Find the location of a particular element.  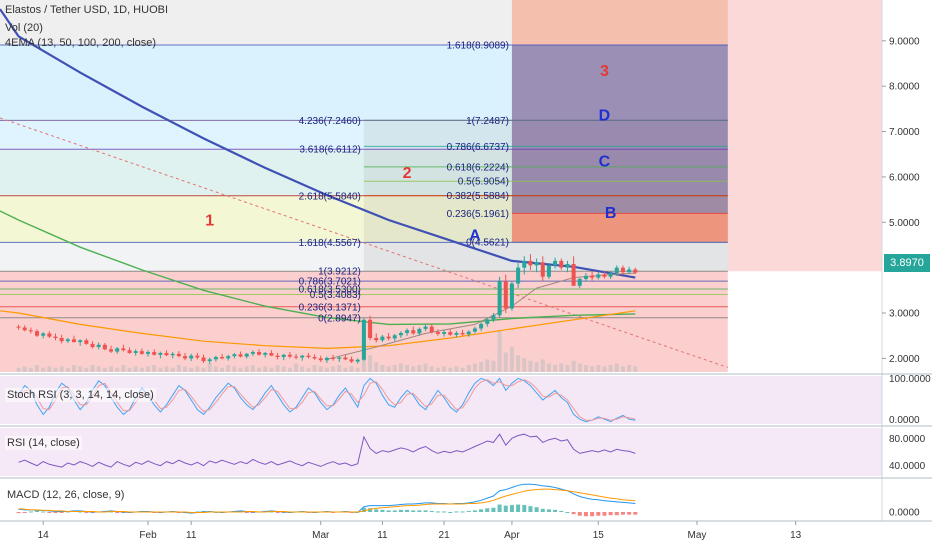

zone-blue-upper is located at coordinates (364, 82).